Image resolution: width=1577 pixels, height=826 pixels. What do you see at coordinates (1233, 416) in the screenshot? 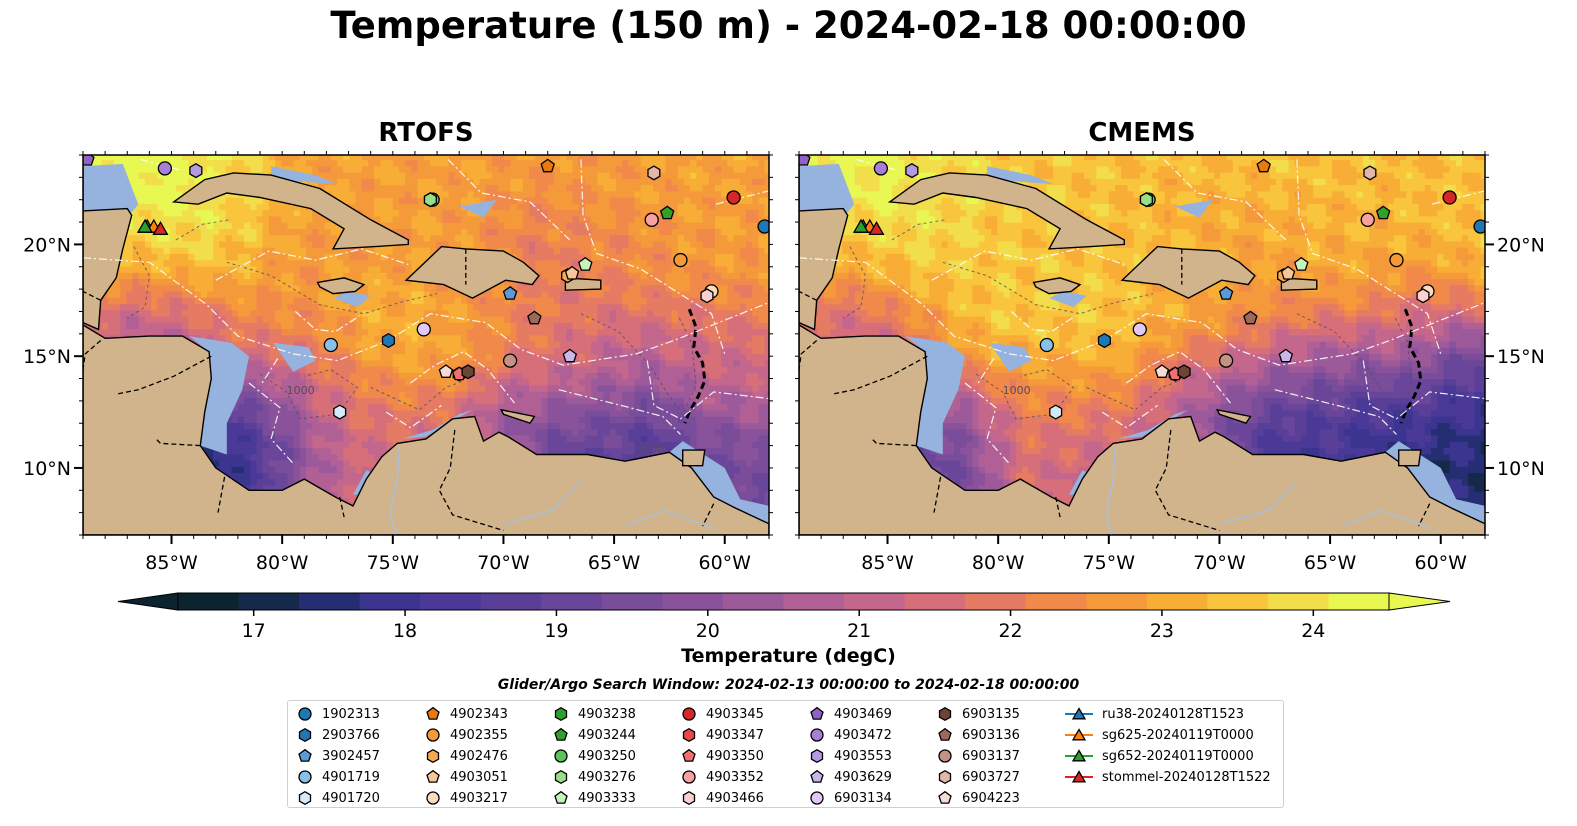
I see `land-curacao` at bounding box center [1233, 416].